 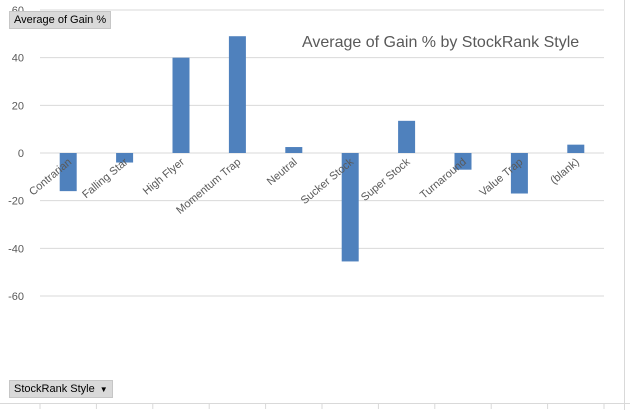 I want to click on y-tick-label: 20, so click(x=18, y=106).